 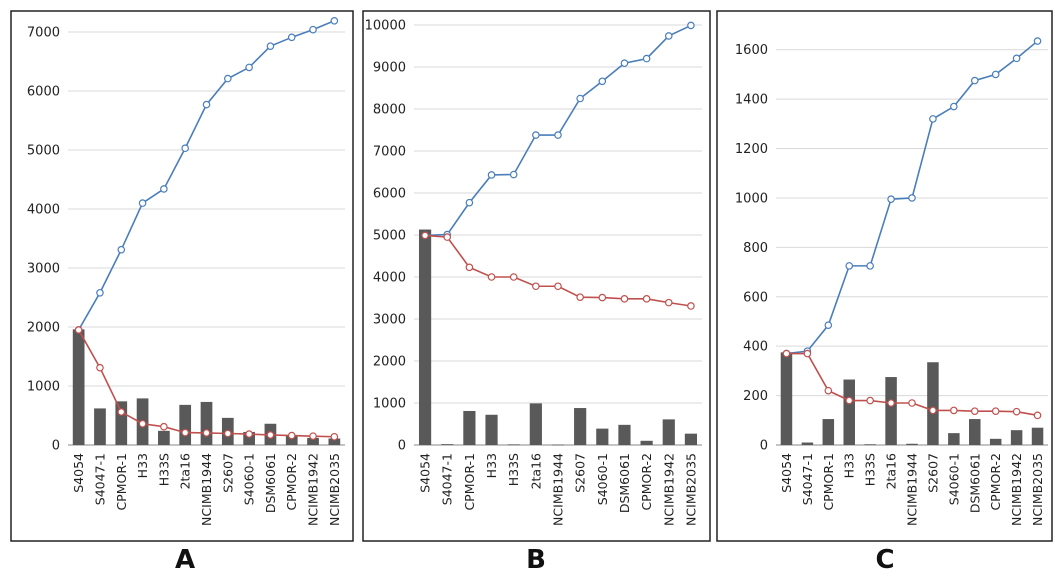 I want to click on y-tick-label: 7000, so click(x=389, y=152).